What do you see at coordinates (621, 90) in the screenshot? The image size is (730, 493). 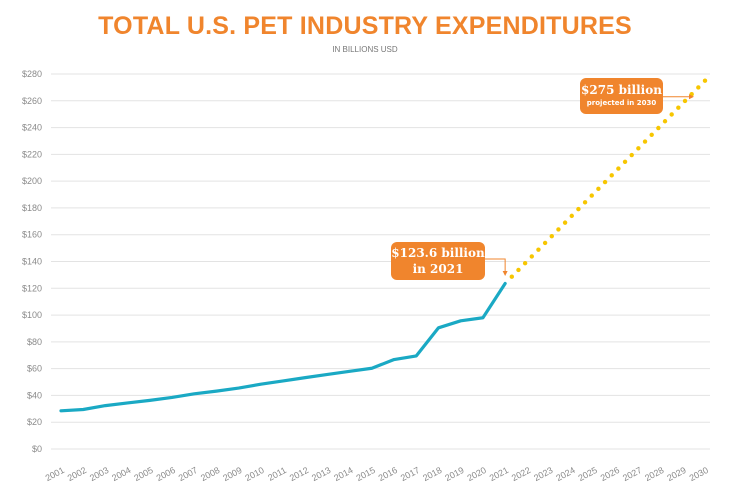 I see `callout-2030-value: $275 billion` at bounding box center [621, 90].